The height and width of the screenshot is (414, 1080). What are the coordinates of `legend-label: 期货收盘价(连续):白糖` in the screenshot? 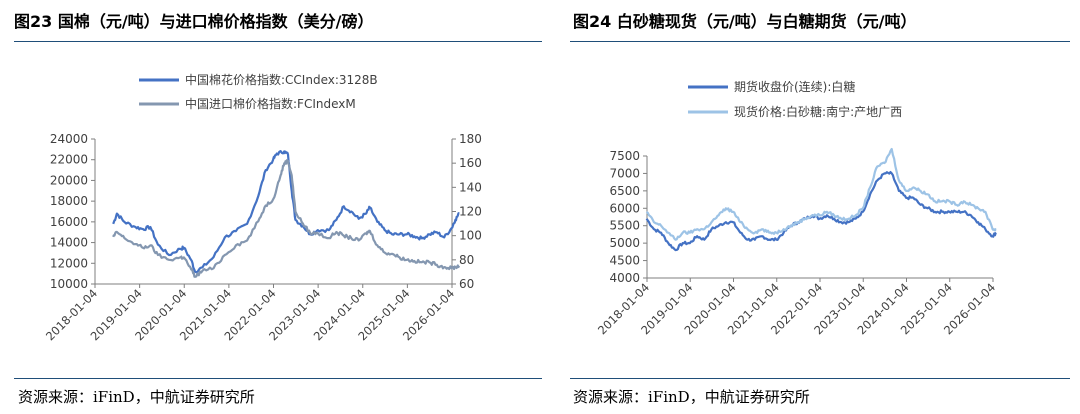 It's located at (794, 86).